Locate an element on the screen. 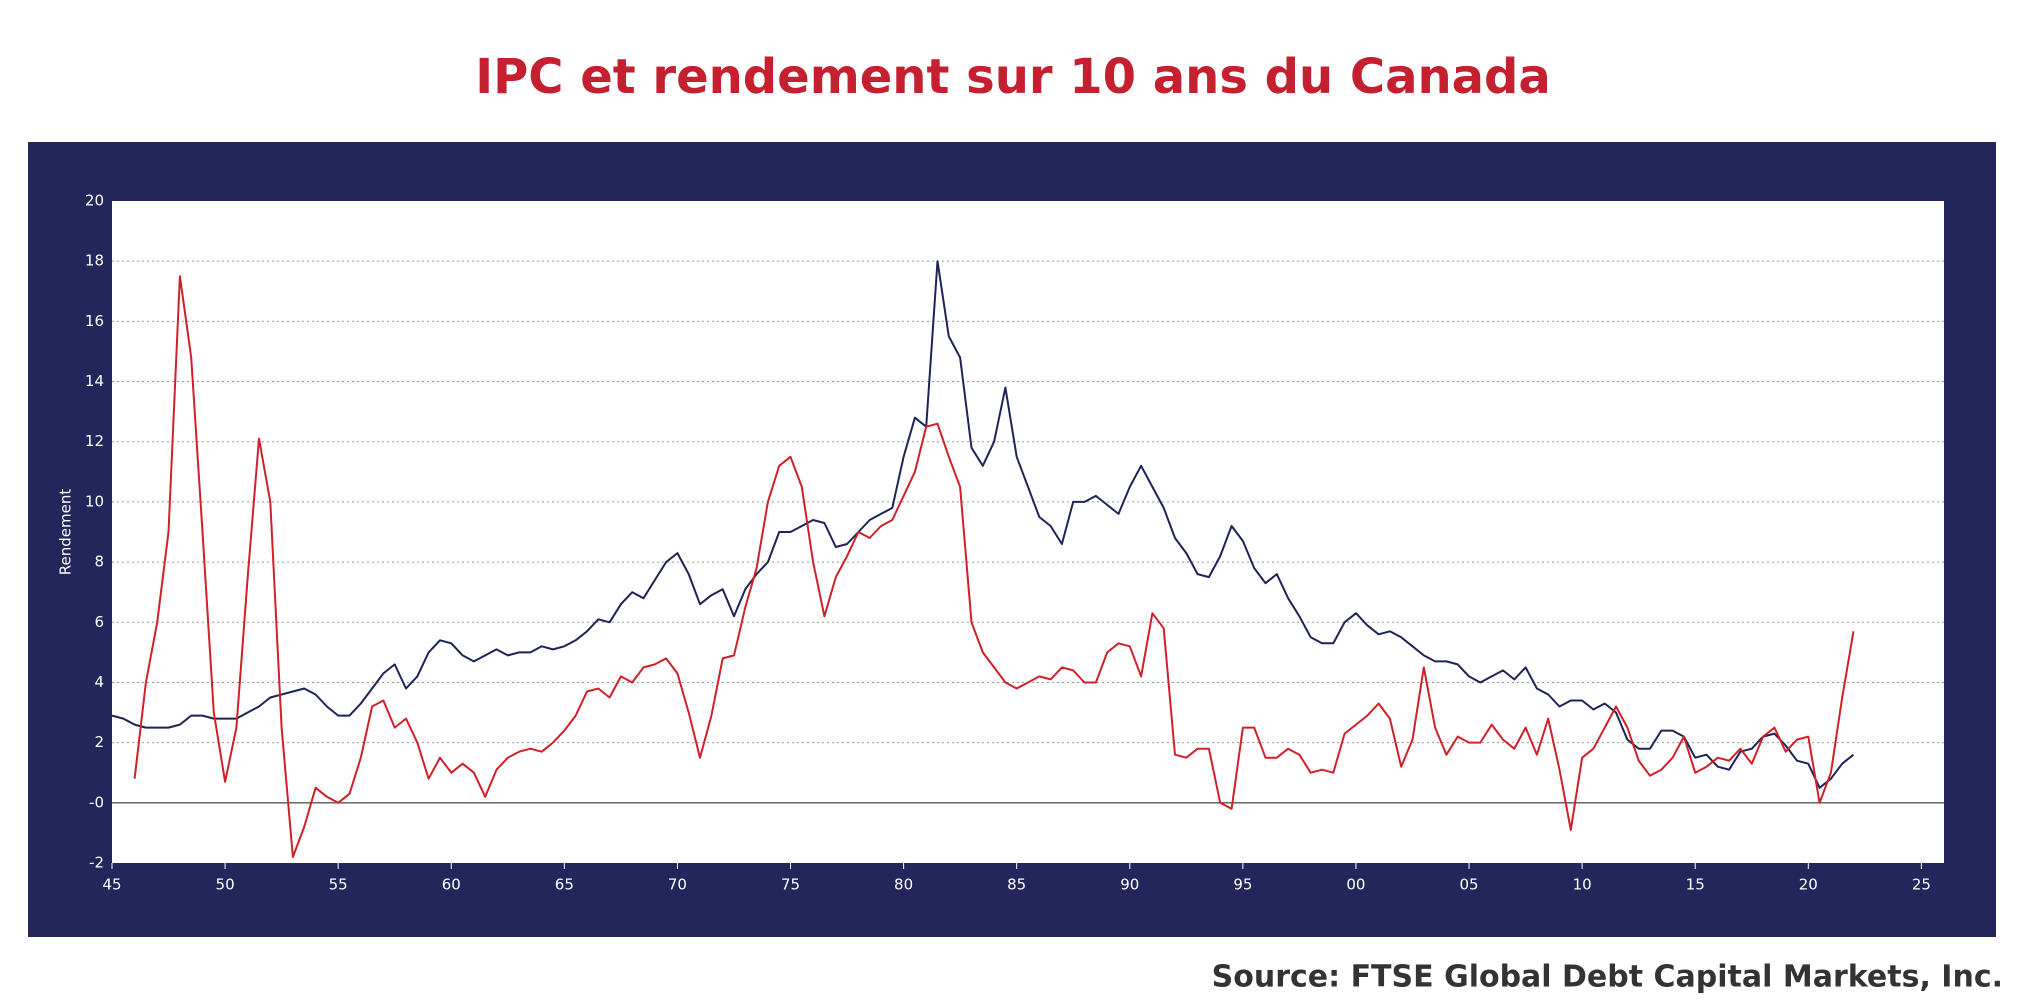 The width and height of the screenshot is (2026, 1006). x-tick-label: 25 is located at coordinates (1921, 885).